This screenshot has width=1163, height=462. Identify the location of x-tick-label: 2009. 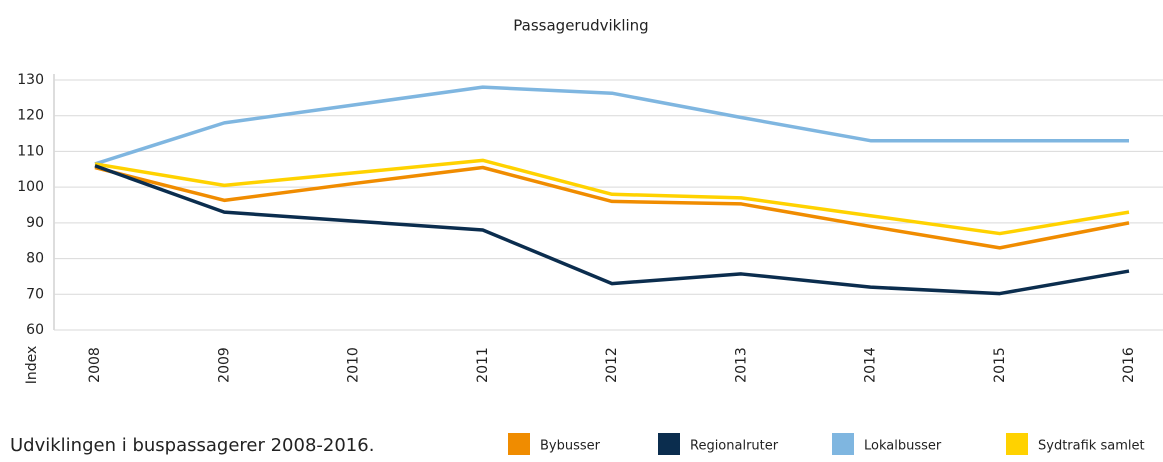
(224, 365).